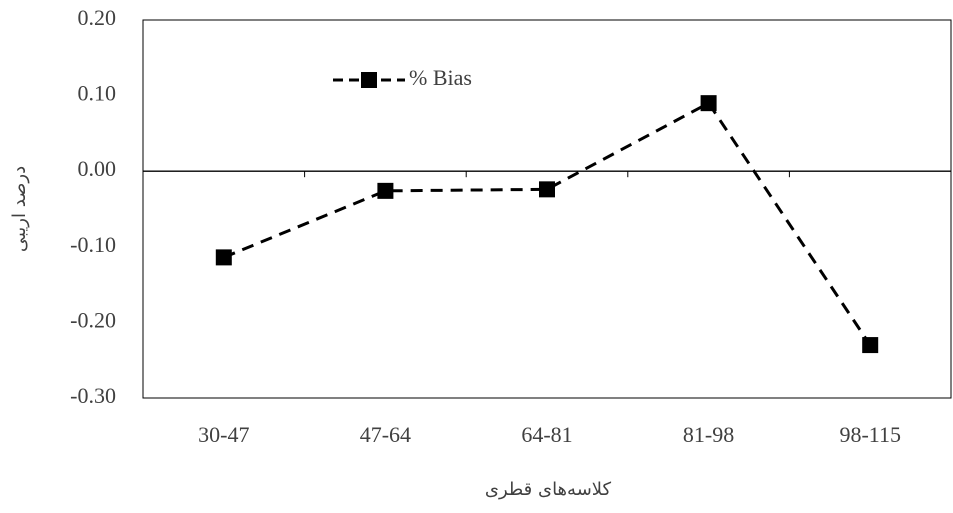  I want to click on x-tick-label: 30-47, so click(223, 434).